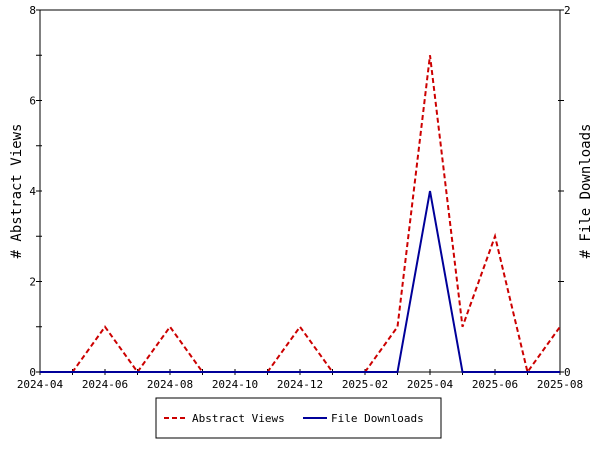 Image resolution: width=600 pixels, height=455 pixels. I want to click on y-tick-label: 8, so click(32, 10).